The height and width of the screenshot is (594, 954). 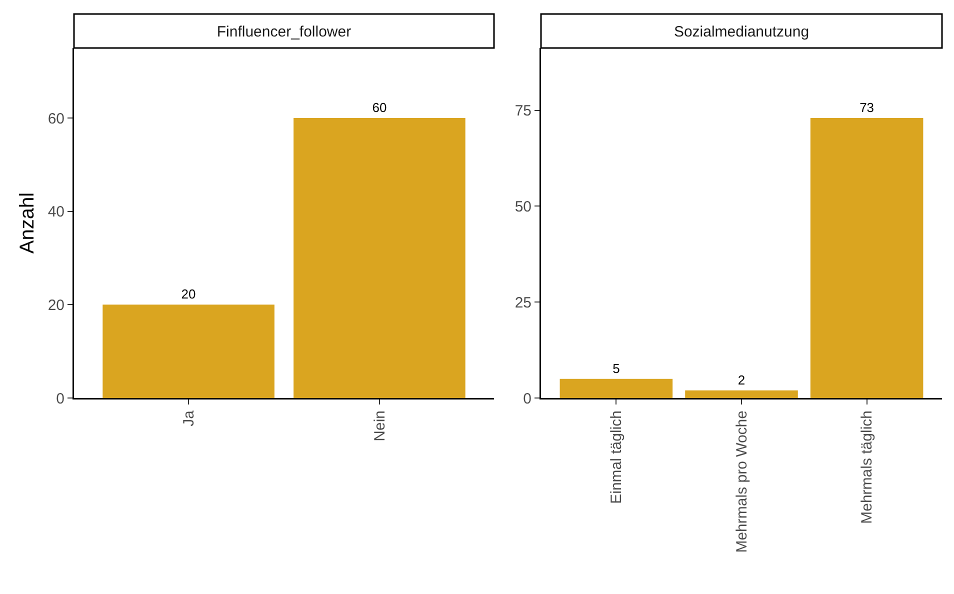 I want to click on y-axis-title: Anzahl, so click(x=27, y=223).